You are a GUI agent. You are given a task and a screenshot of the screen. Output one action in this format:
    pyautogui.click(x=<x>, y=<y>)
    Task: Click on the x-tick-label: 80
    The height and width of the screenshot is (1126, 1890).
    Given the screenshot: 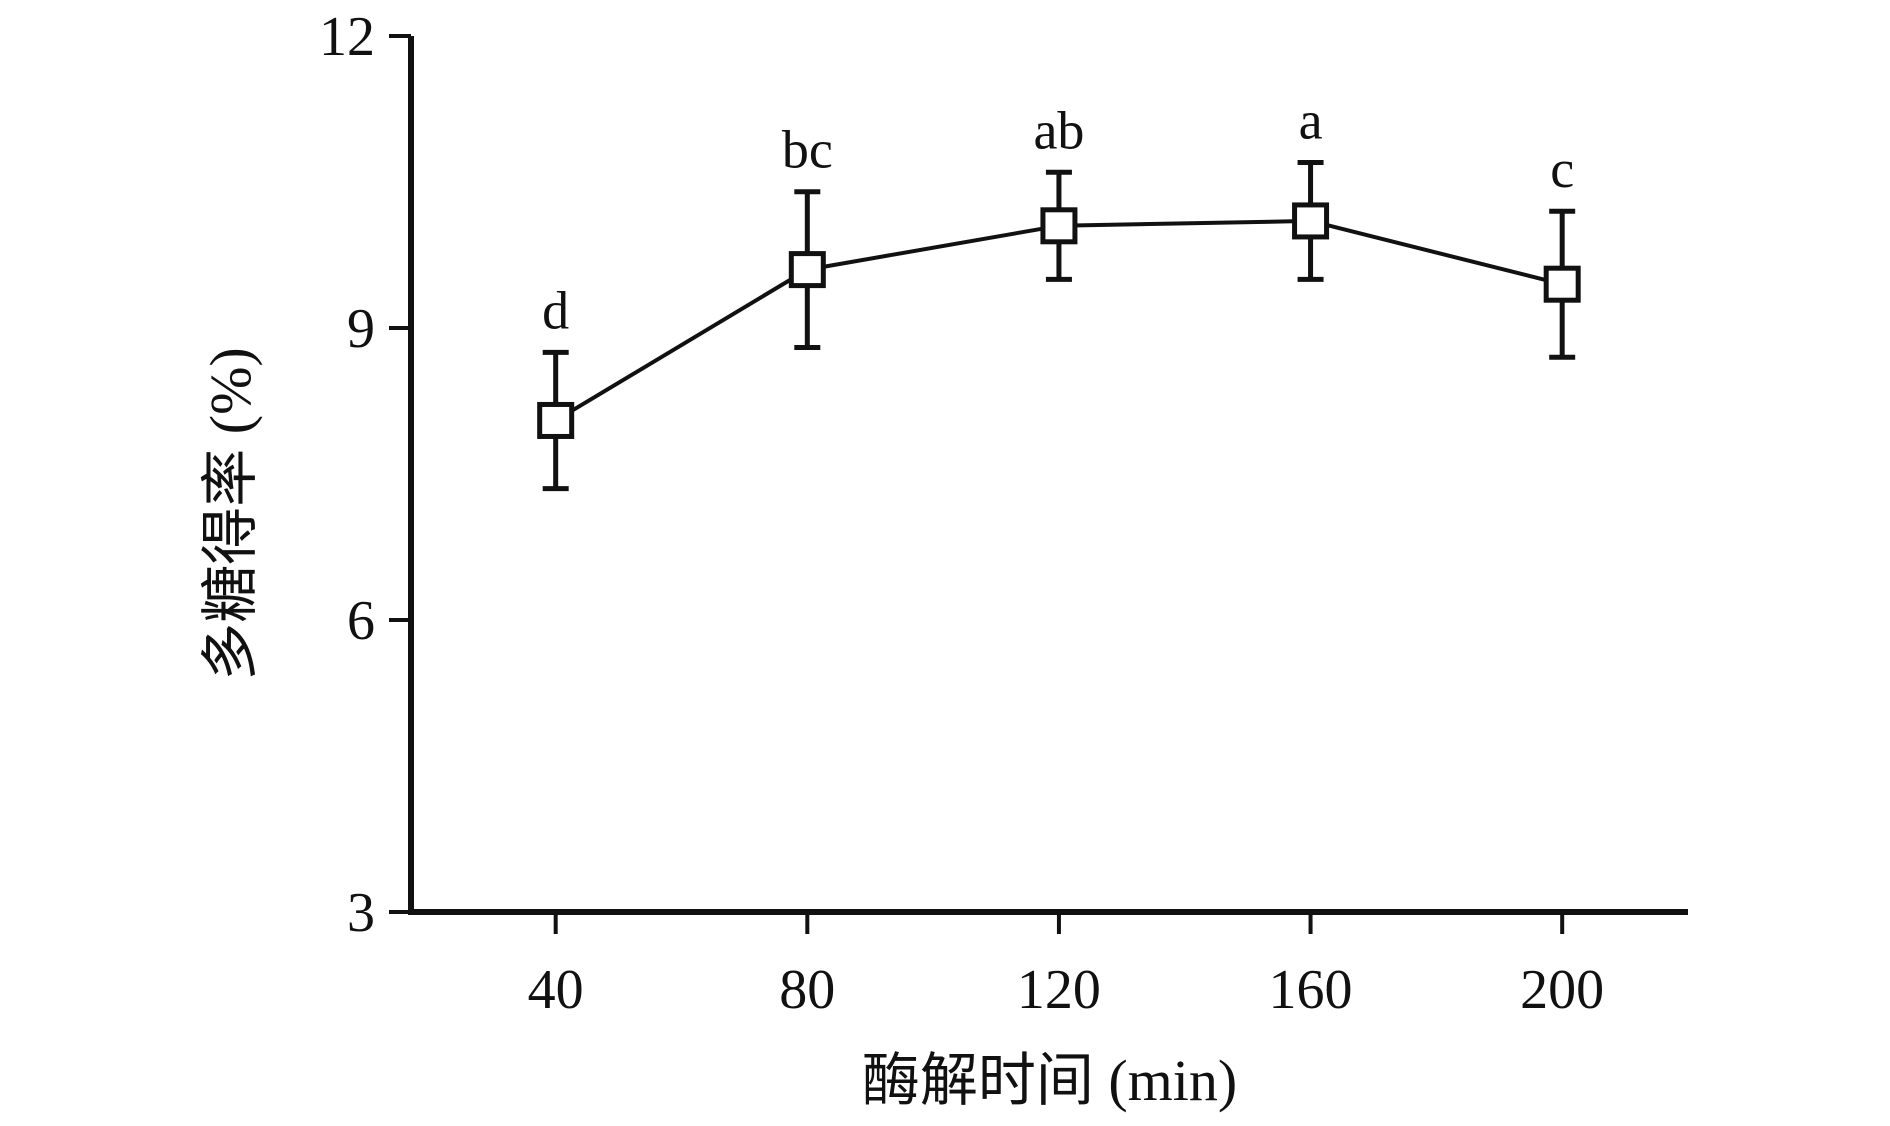 What is the action you would take?
    pyautogui.click(x=807, y=990)
    